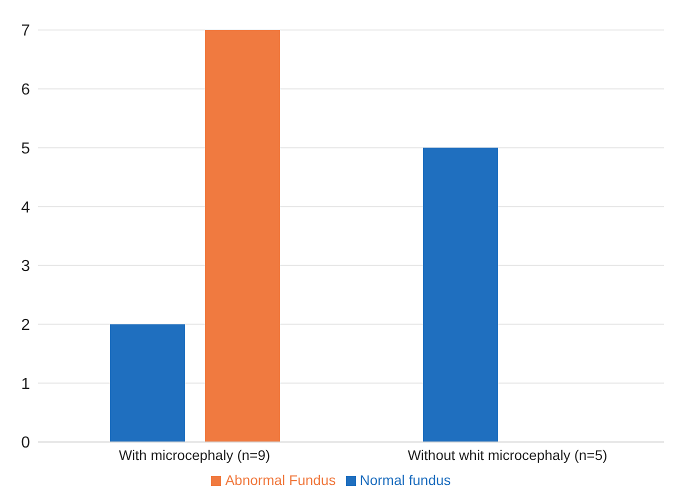 The width and height of the screenshot is (680, 504). Describe the element at coordinates (25, 384) in the screenshot. I see `y-tick-label: 1` at that location.